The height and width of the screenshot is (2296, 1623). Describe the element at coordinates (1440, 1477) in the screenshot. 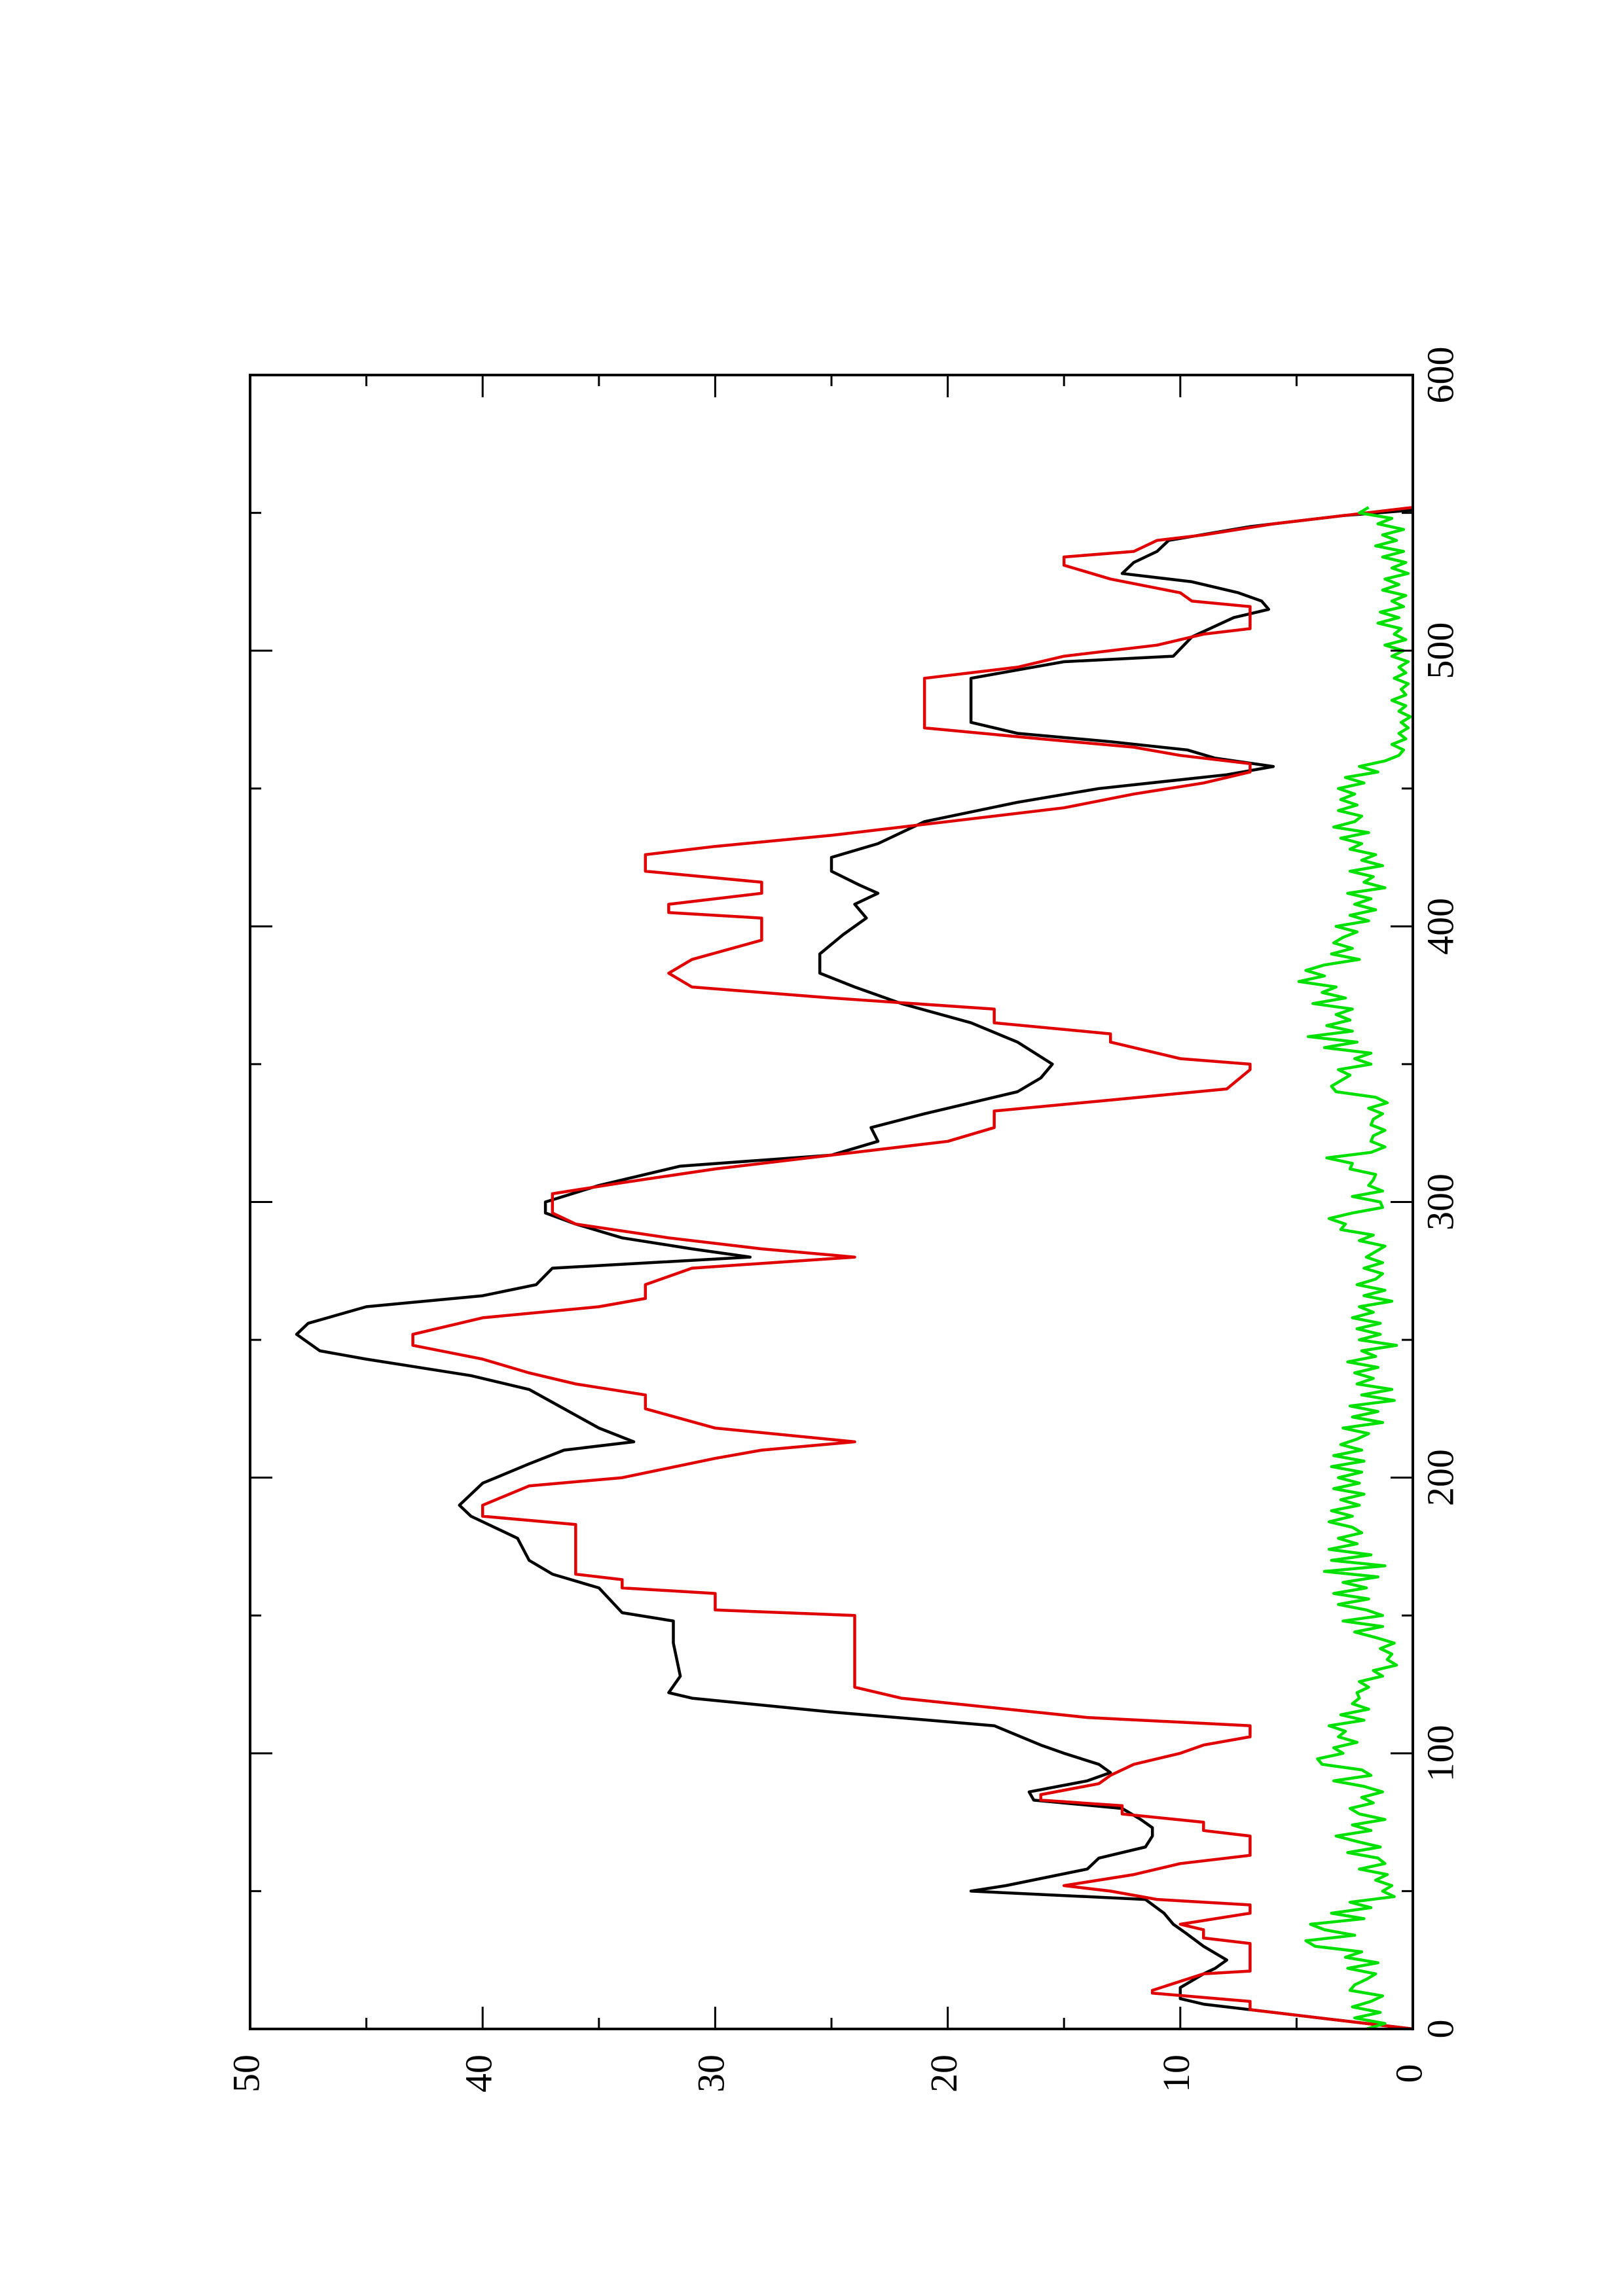

I see `x-tick-label: 200` at that location.